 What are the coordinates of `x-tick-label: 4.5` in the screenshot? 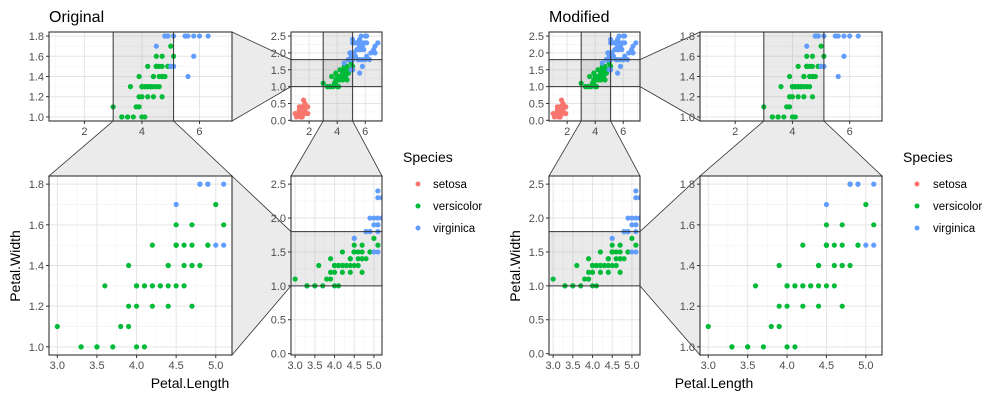 It's located at (612, 366).